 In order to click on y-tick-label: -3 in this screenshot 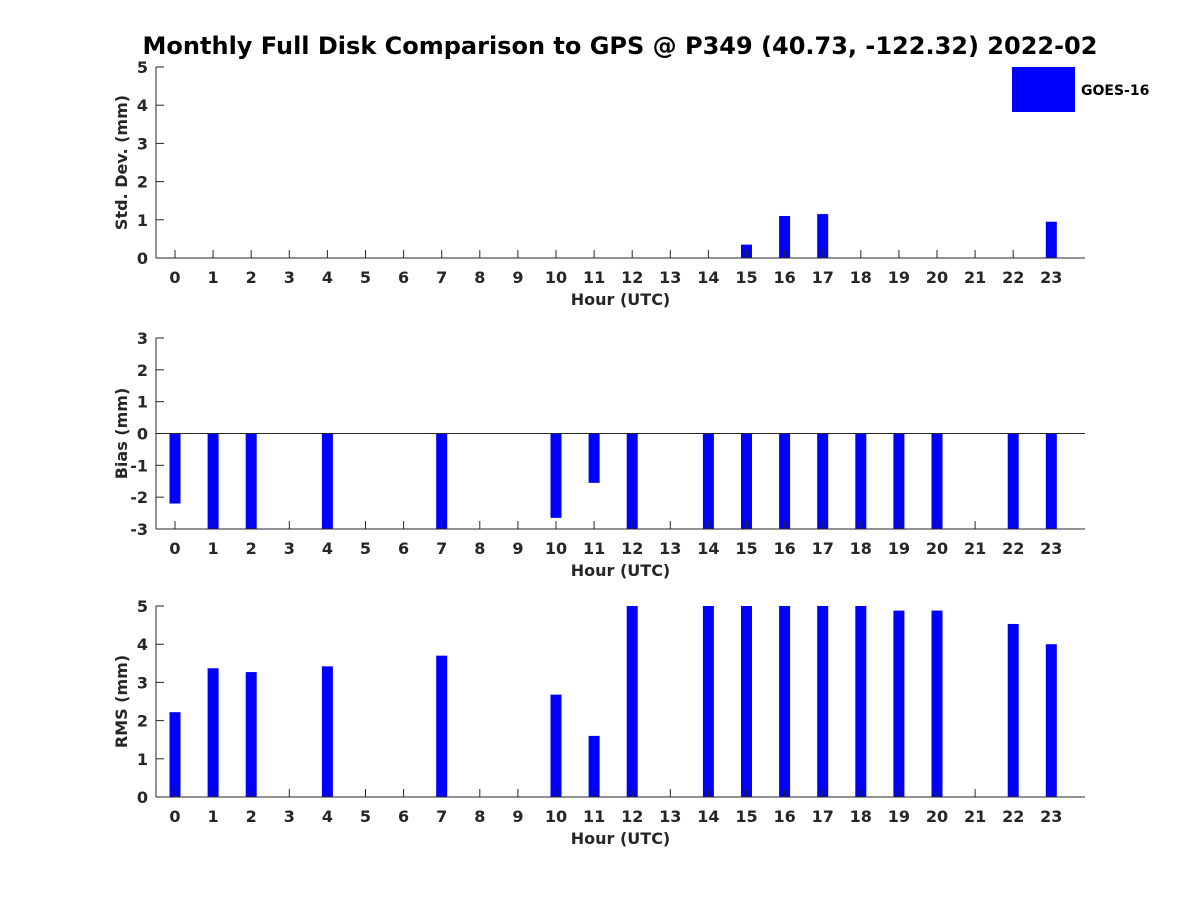, I will do `click(139, 529)`.